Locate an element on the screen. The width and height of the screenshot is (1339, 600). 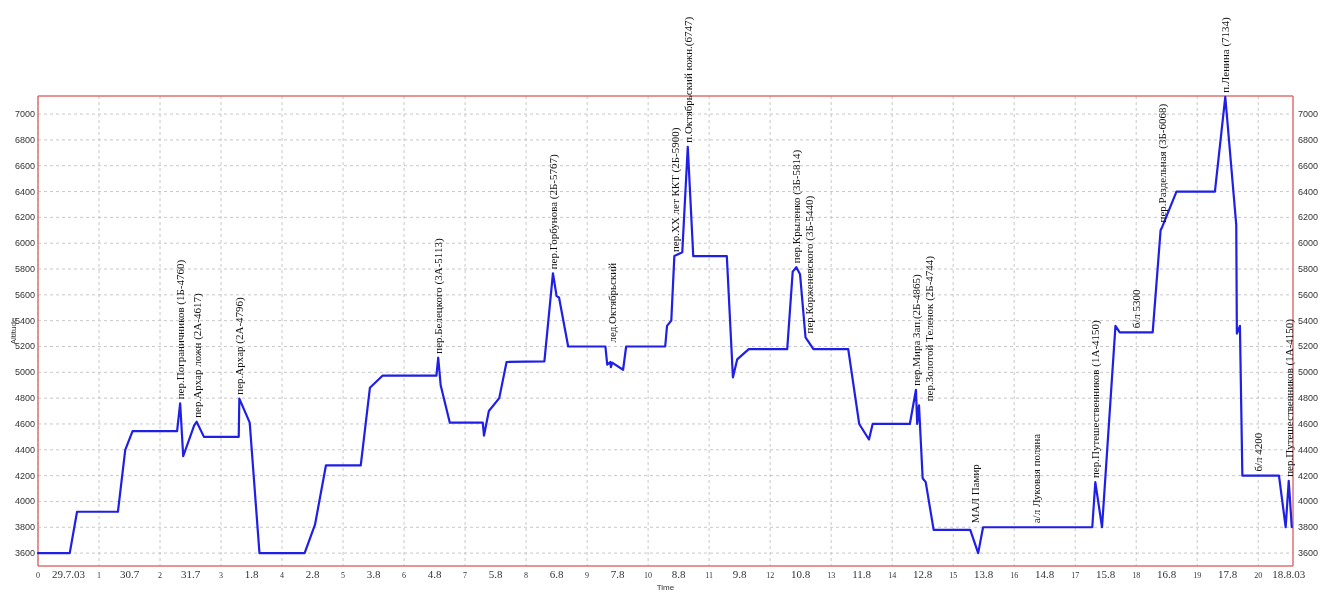
x-tick-label: 1 is located at coordinates (99, 575).